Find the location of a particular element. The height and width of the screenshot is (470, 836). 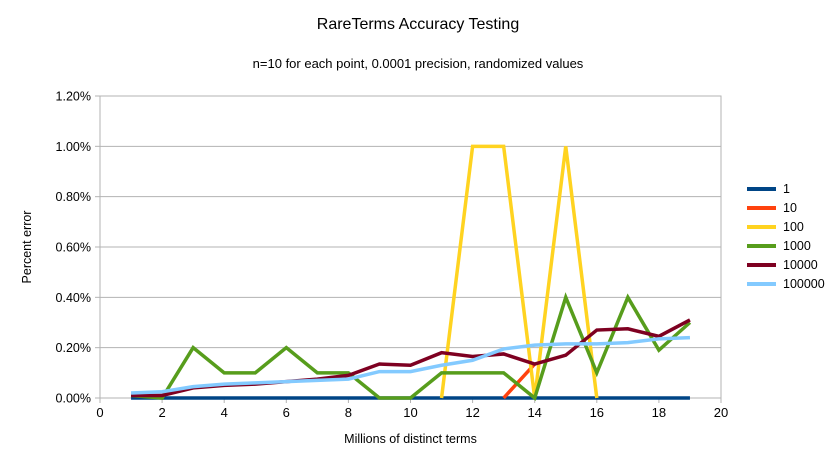

legend-label: 100000 is located at coordinates (804, 283).